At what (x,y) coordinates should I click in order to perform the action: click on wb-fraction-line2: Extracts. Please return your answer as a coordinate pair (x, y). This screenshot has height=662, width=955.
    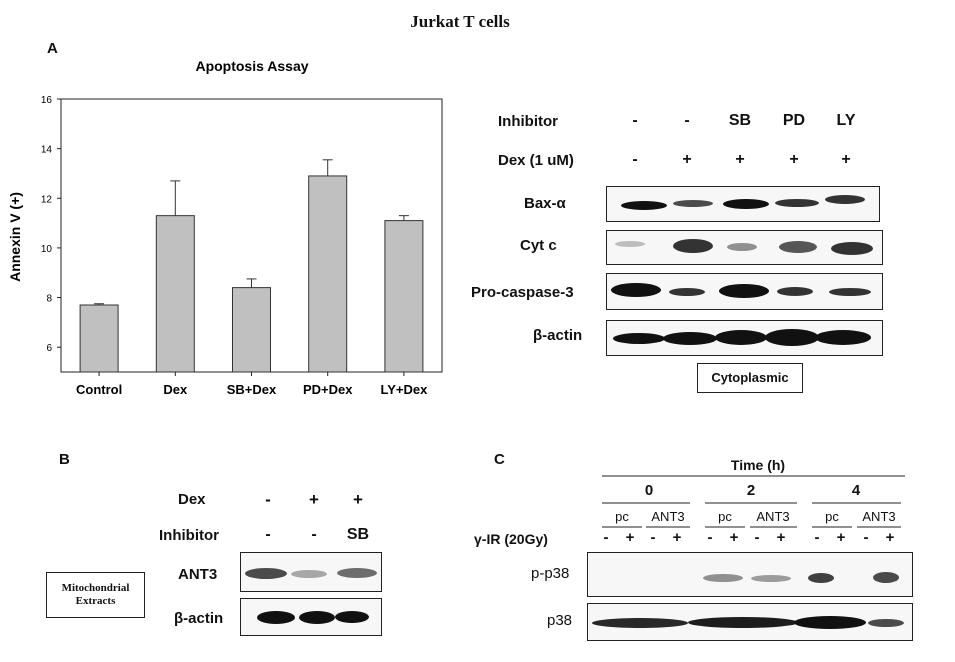
    Looking at the image, I should click on (95, 601).